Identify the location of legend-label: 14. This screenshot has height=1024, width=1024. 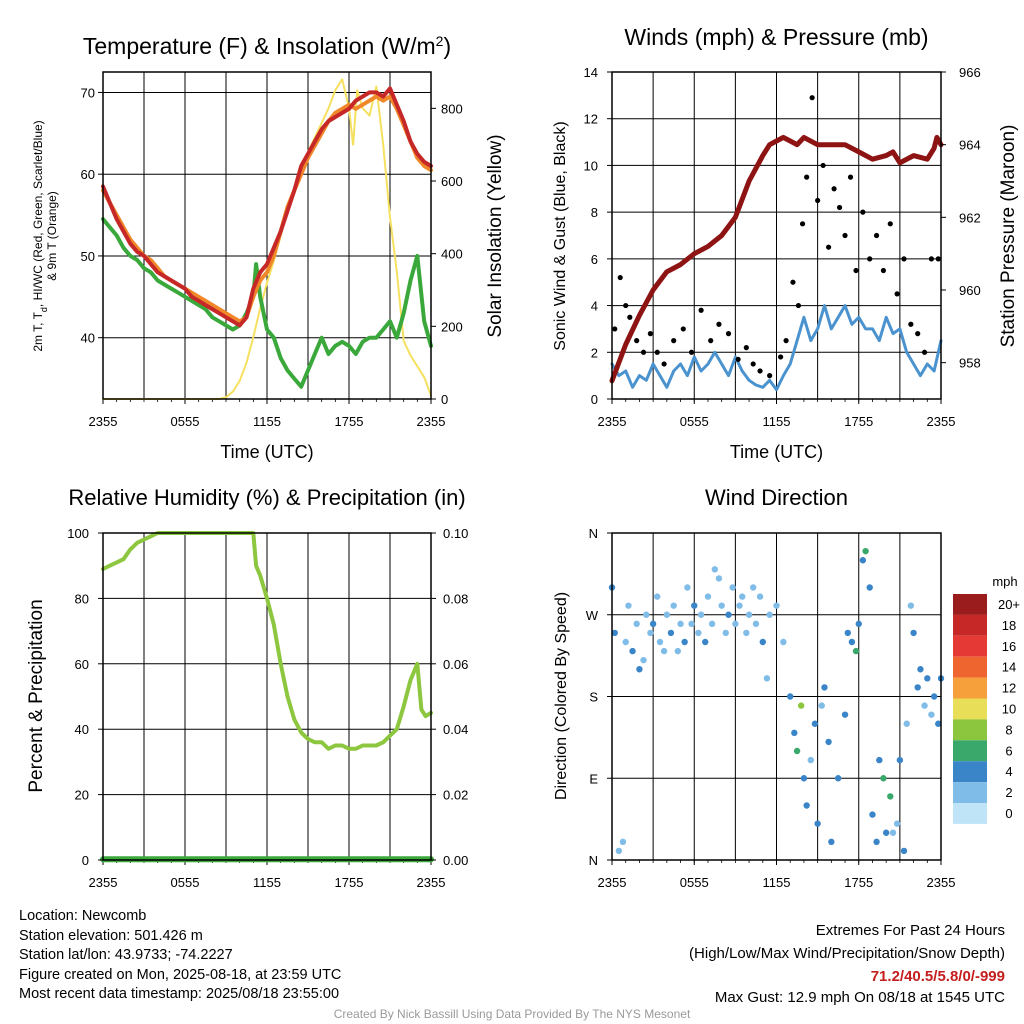
(1009, 667).